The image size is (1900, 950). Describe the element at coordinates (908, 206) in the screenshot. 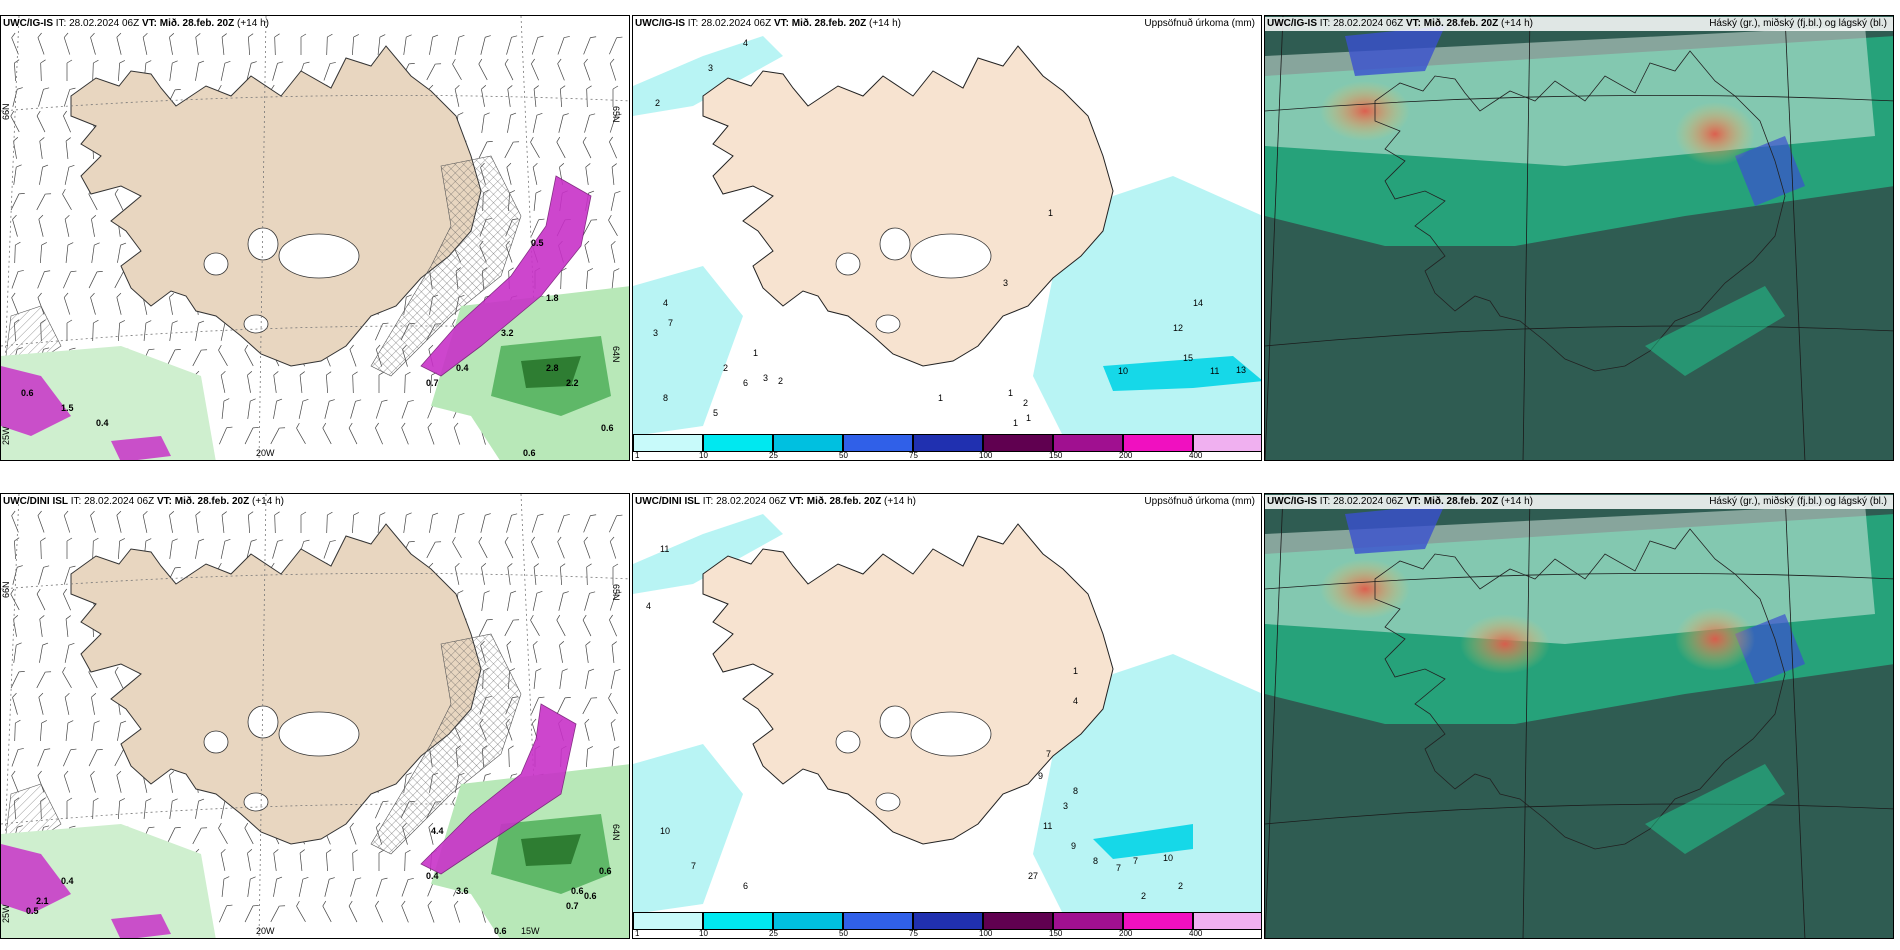

I see `iceland-land` at that location.